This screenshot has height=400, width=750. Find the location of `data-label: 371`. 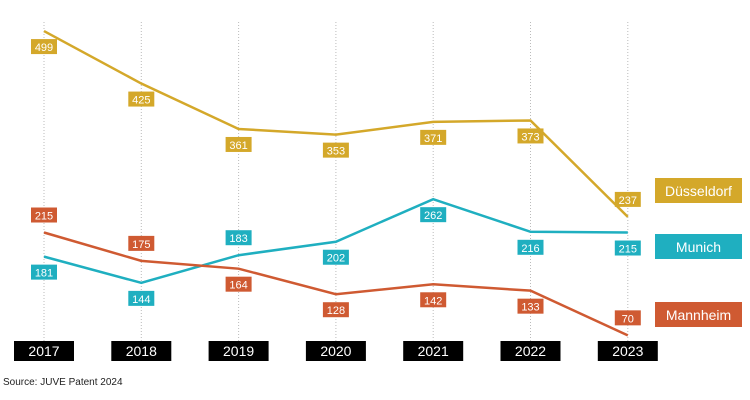

data-label: 371 is located at coordinates (433, 139).